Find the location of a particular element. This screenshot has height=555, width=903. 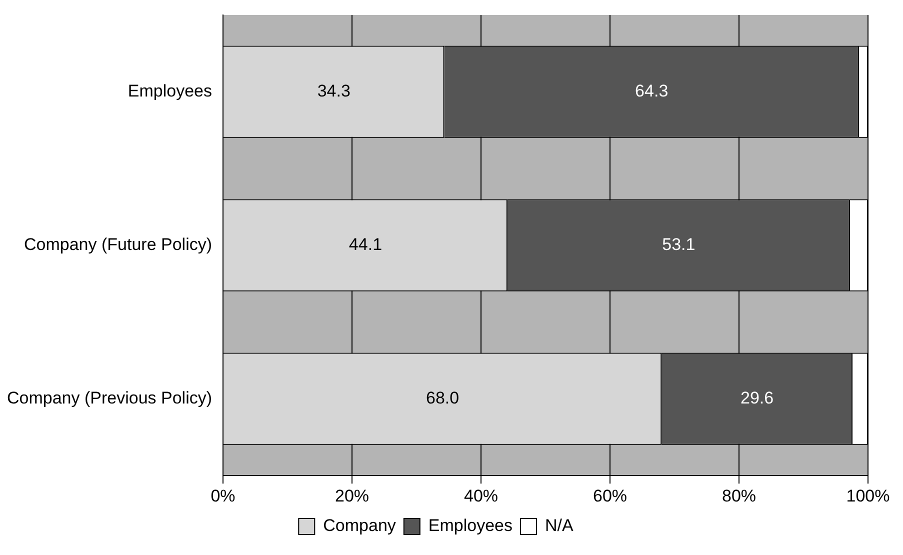

data-label: 44.1 is located at coordinates (365, 244).